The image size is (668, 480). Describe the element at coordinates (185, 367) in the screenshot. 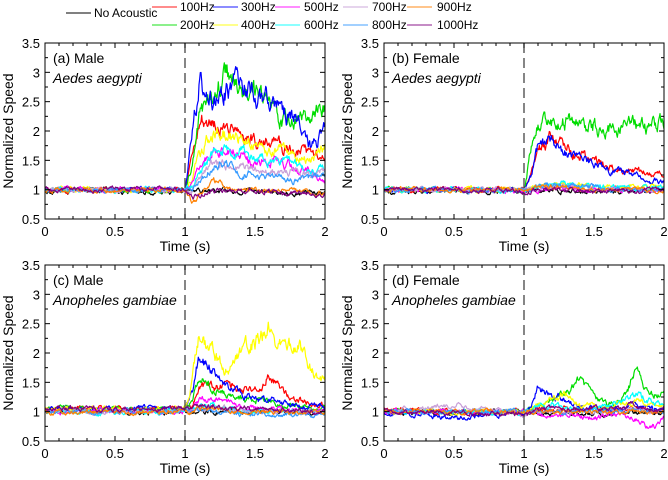

I see `series-line-400hz` at that location.